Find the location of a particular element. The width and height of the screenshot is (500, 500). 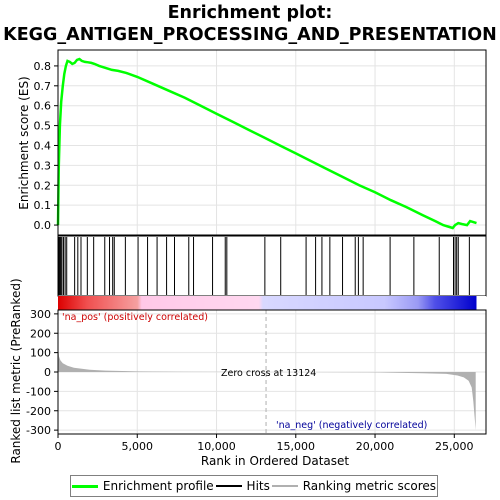

es-tick-label: 0.3 is located at coordinates (43, 165).